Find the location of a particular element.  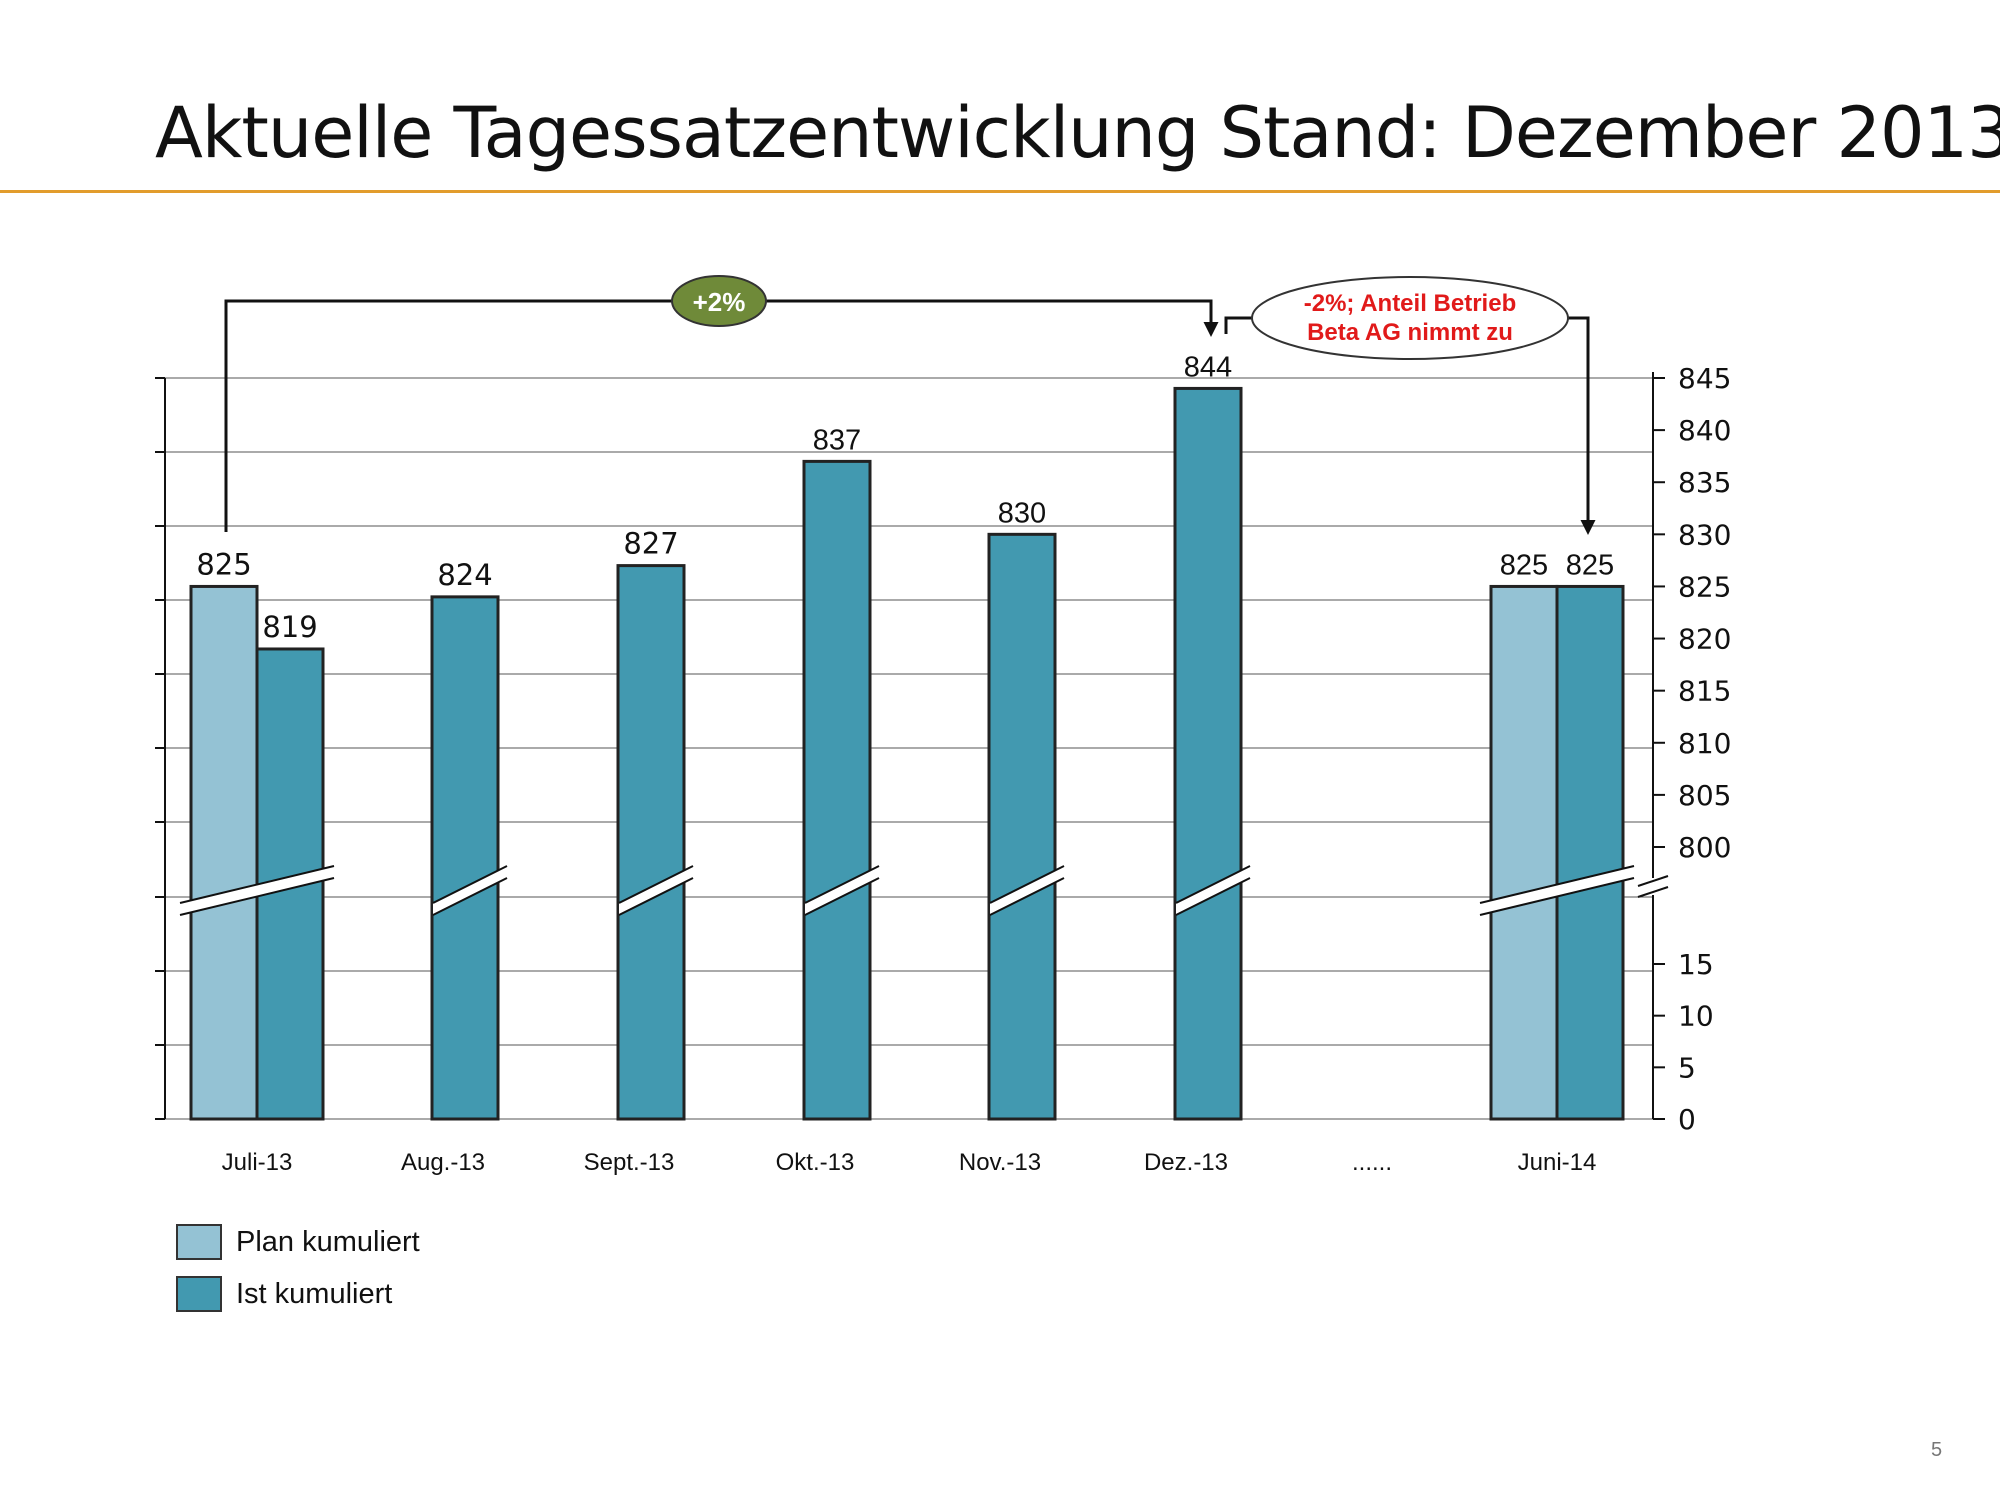

y-tick-label: 835 is located at coordinates (1704, 482).